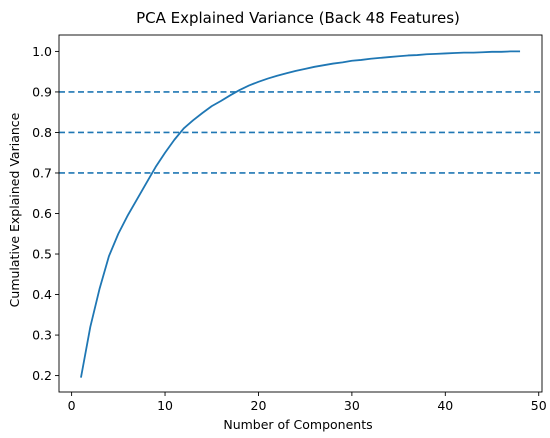  I want to click on y-tick-label: 0.6, so click(42, 213).